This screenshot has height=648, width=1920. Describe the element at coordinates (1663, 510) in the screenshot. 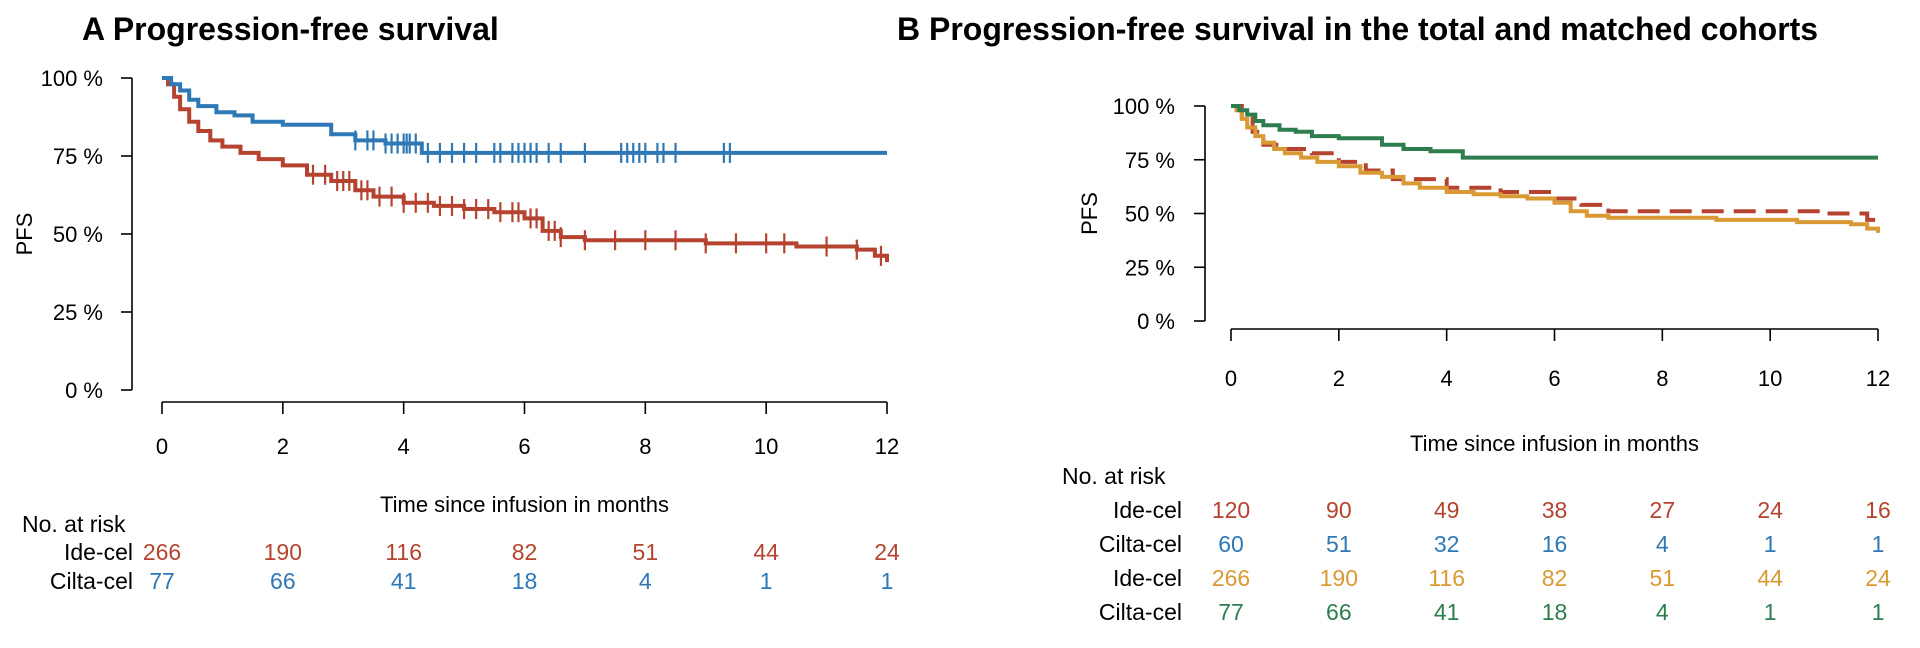

I see `risk-count: 27` at that location.